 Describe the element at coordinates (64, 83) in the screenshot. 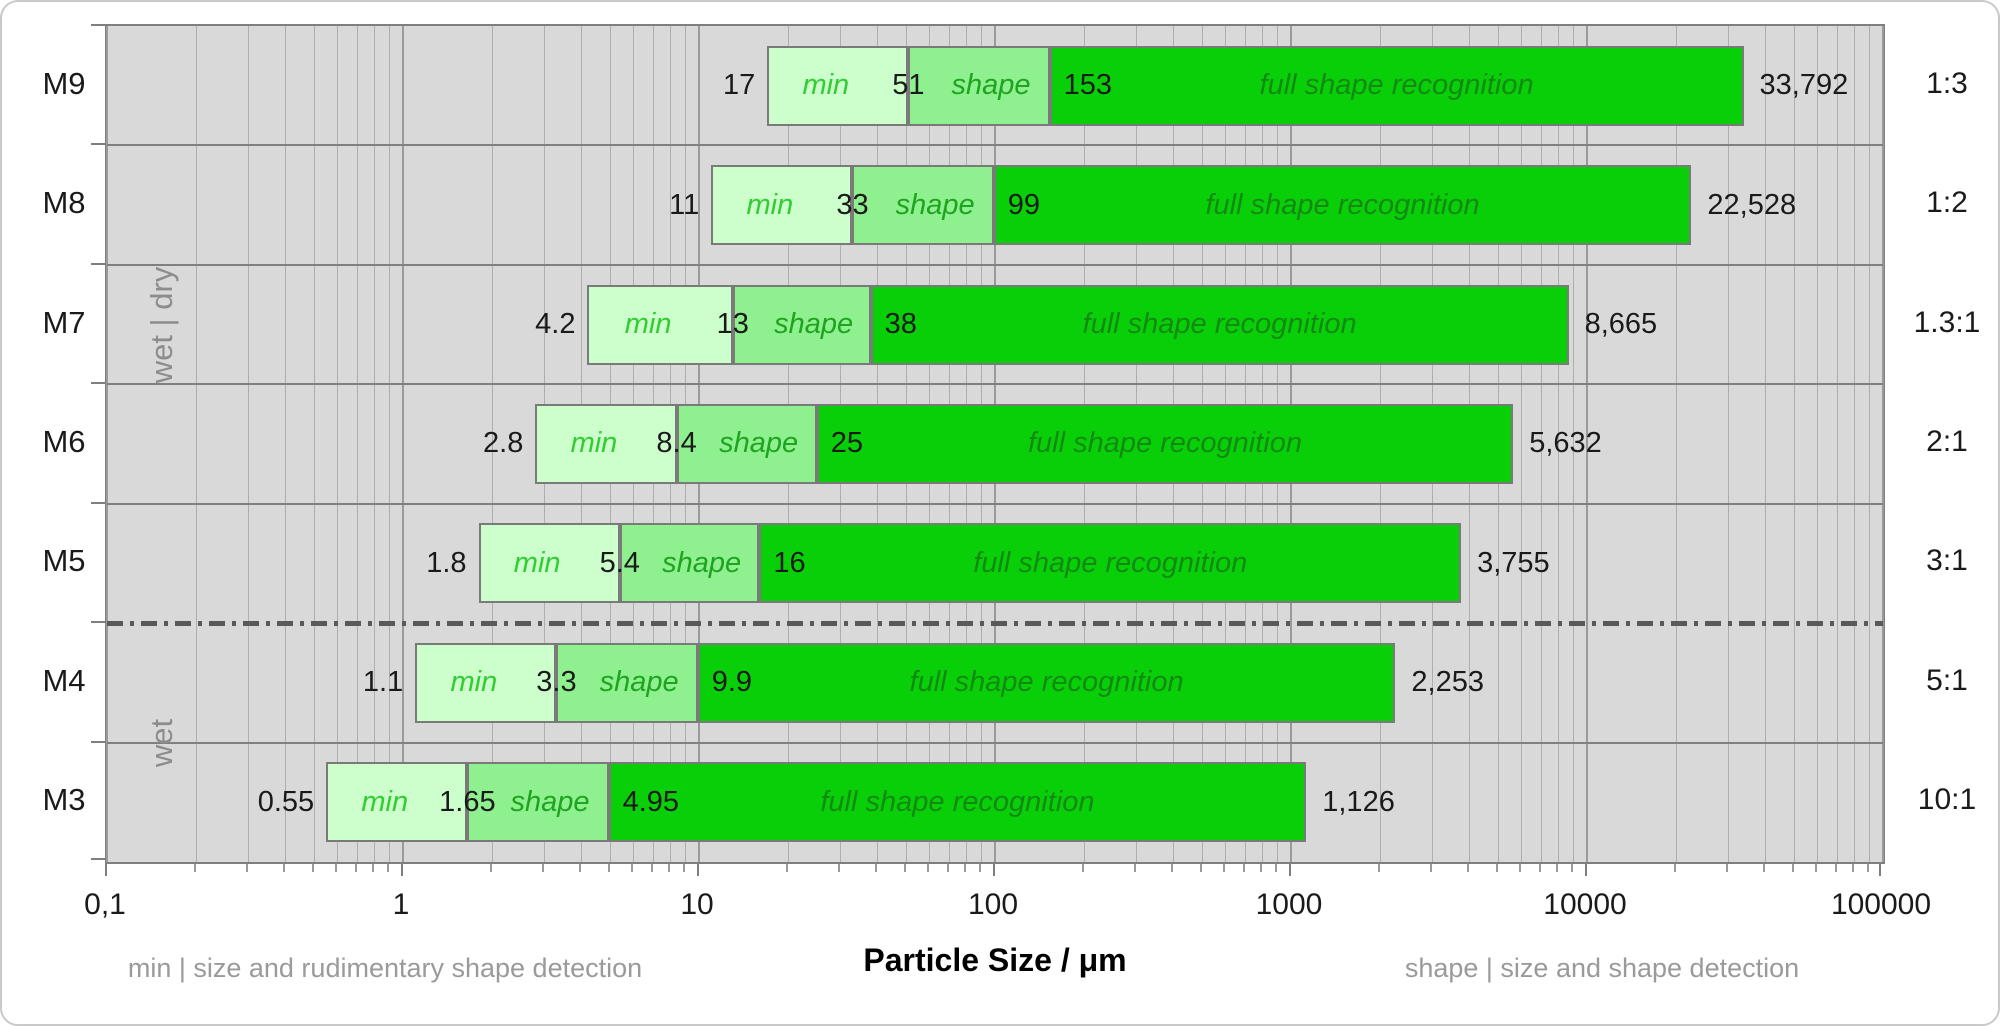

I see `module-label-m9: M9` at that location.